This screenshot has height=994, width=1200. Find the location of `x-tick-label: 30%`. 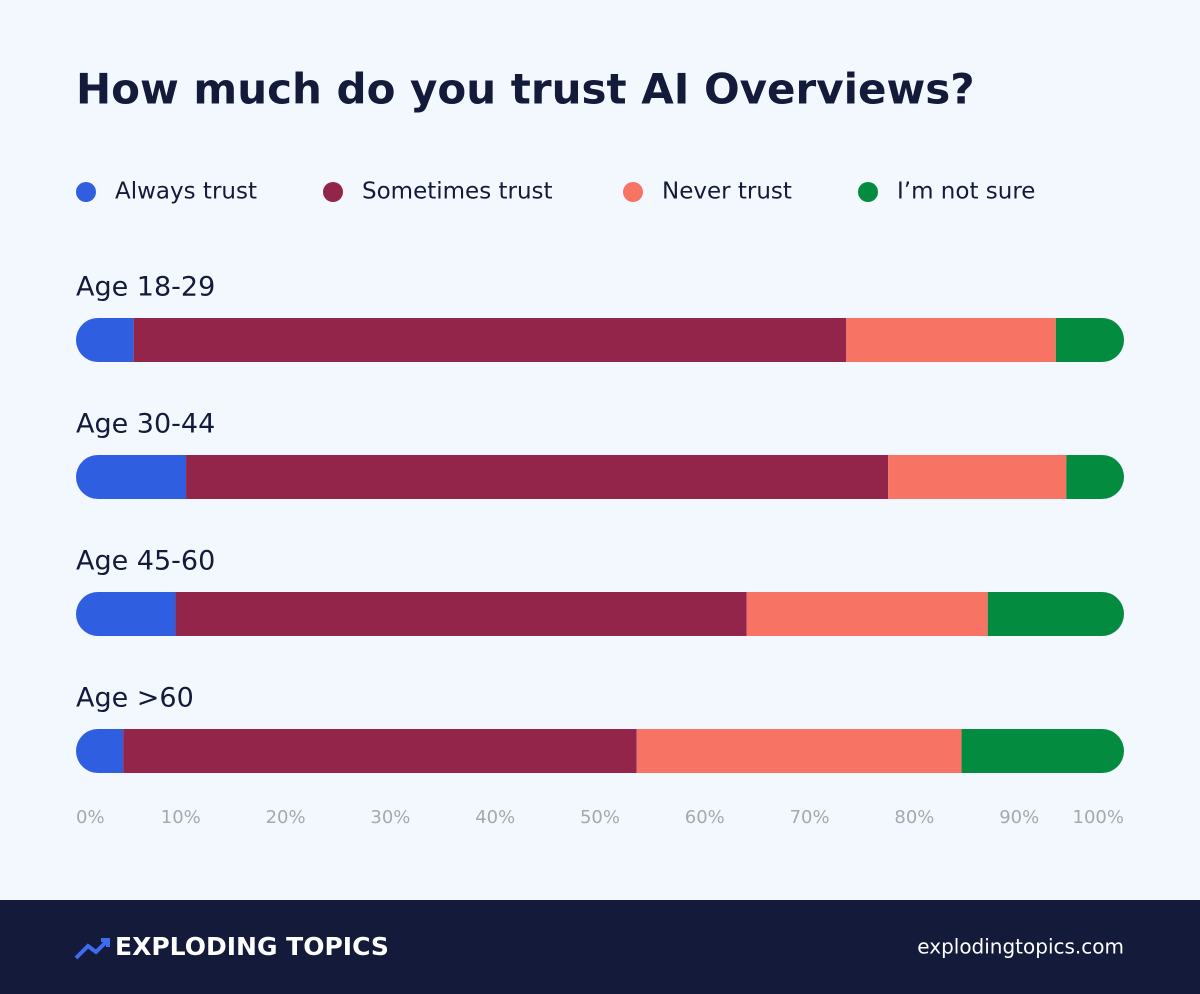

x-tick-label: 30% is located at coordinates (390, 817).